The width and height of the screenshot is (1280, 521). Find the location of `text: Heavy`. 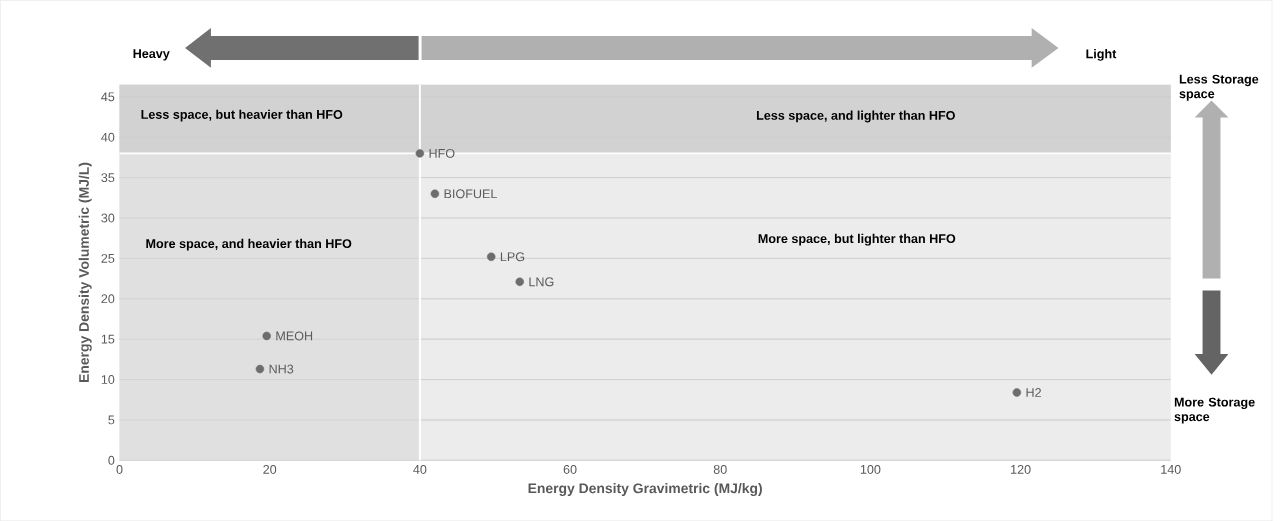

text: Heavy is located at coordinates (151, 55).